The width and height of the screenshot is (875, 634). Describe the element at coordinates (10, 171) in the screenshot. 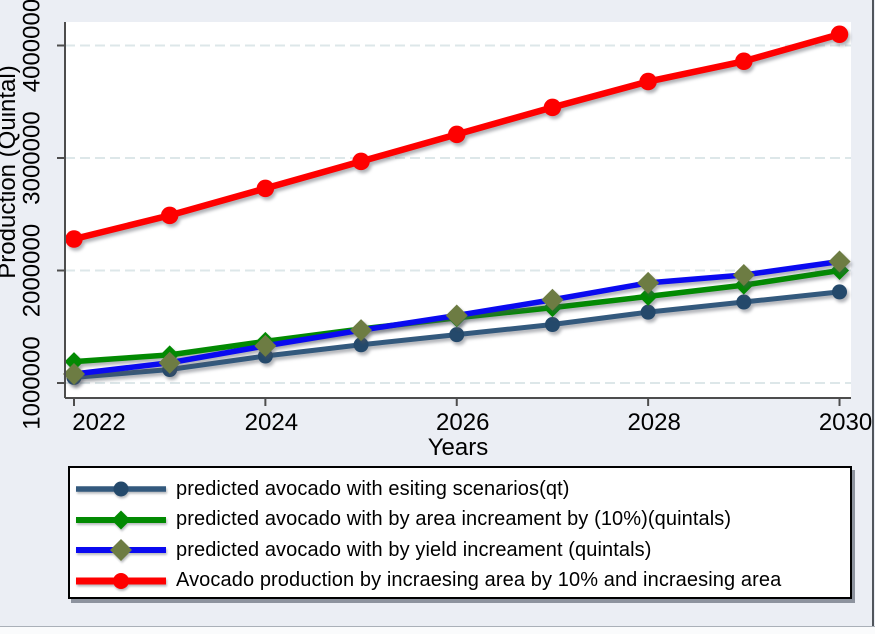

I see `y-axis-title: Production (Quintal)` at that location.